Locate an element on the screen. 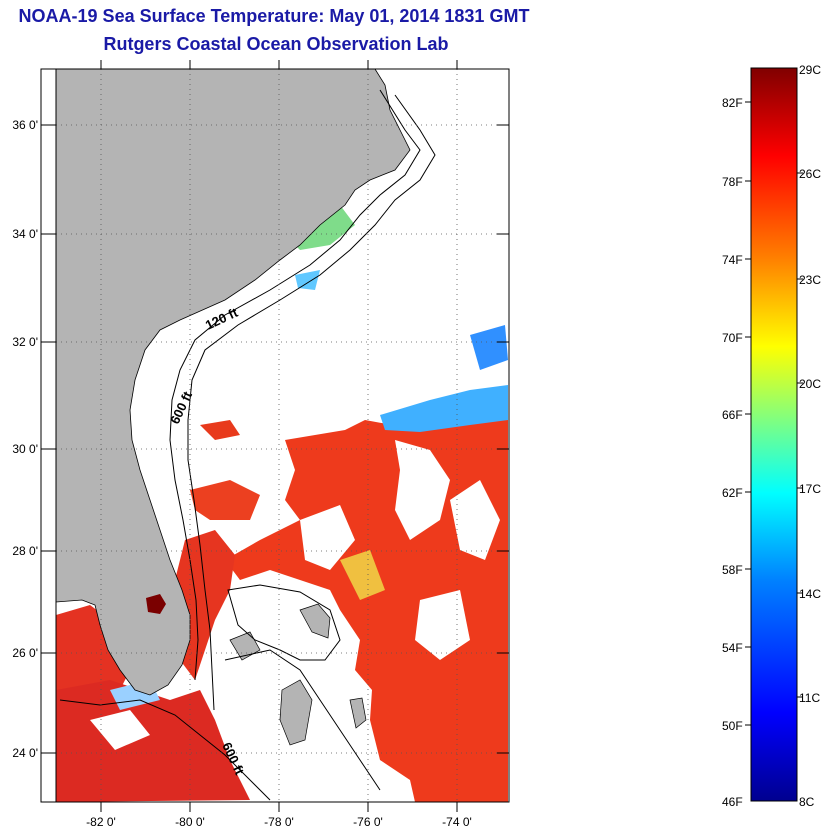 The image size is (825, 832). colorbar is located at coordinates (774, 434).